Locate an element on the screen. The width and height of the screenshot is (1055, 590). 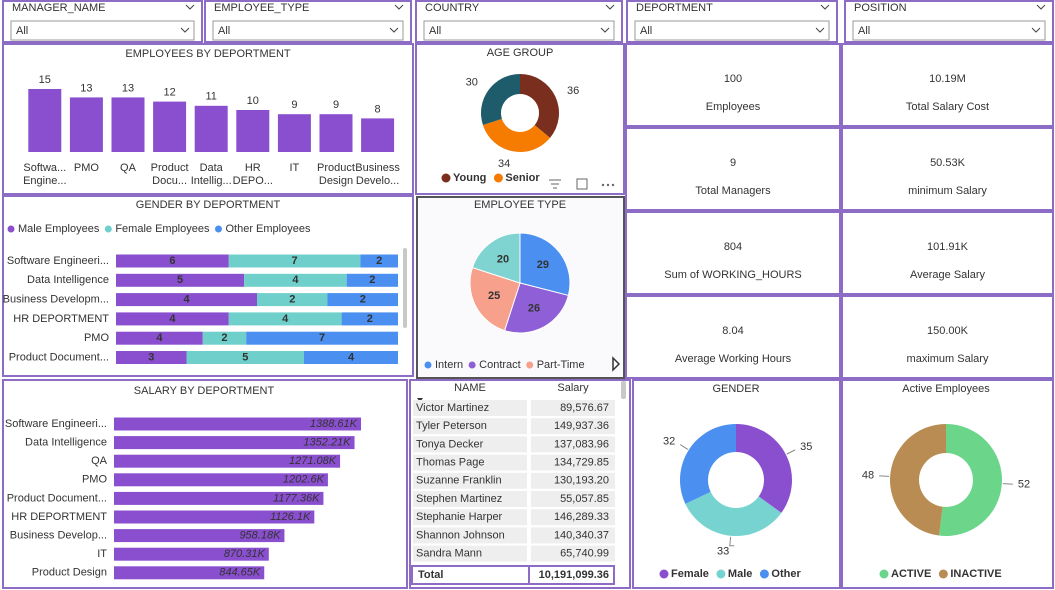
cell: 149,937.36 is located at coordinates (581, 426).